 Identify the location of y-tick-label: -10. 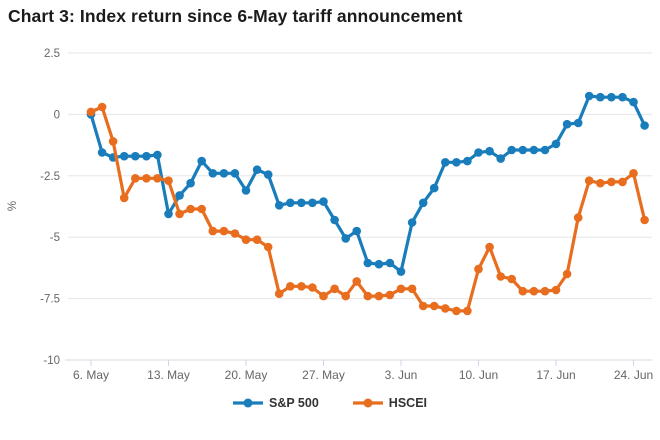
(51, 361).